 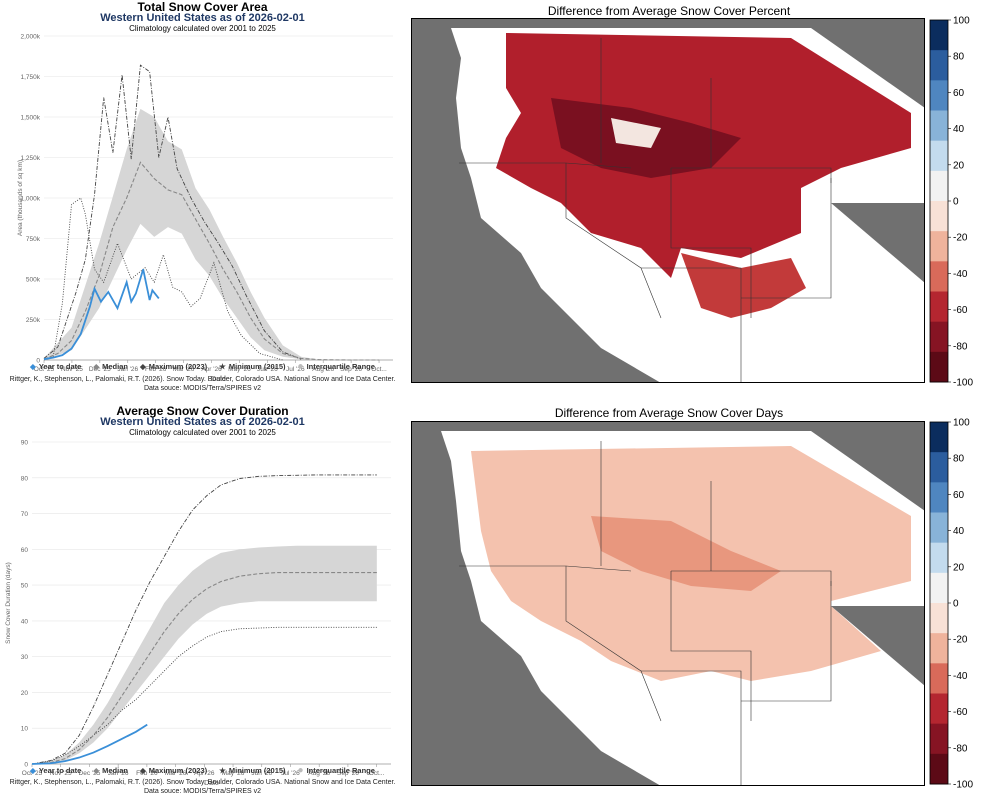 I want to click on legend-median: ◆ Median, so click(x=110, y=366).